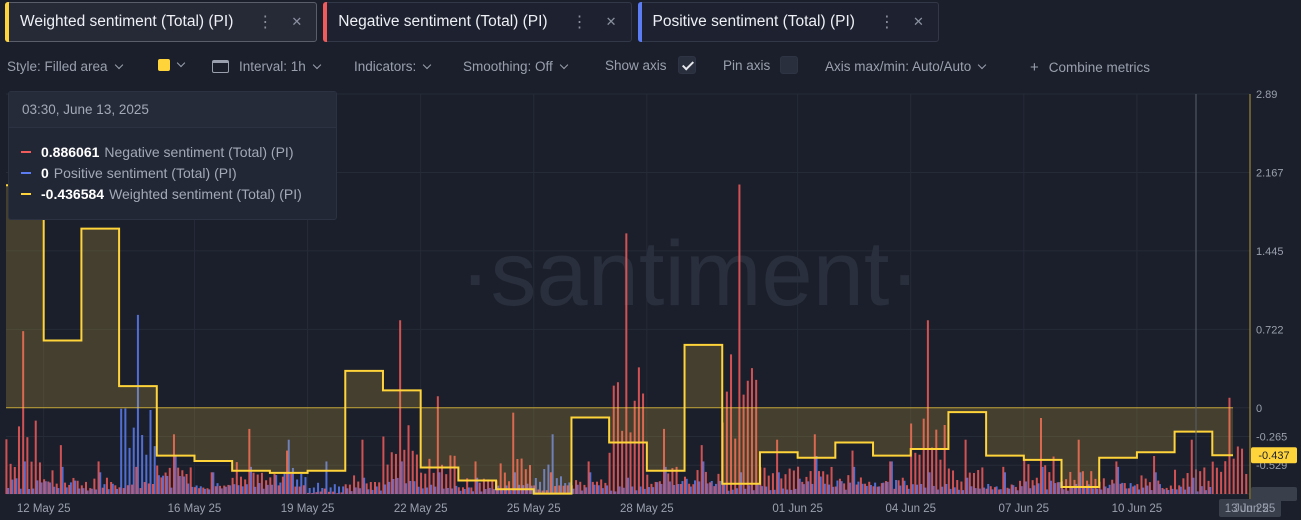  I want to click on y-tick-label: 1.445, so click(1270, 252).